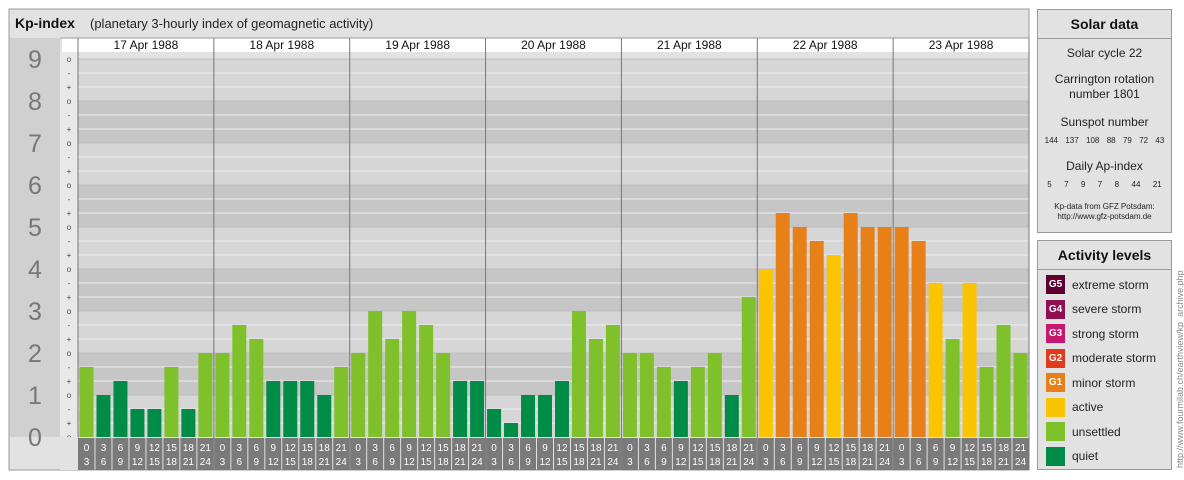 Image resolution: width=1184 pixels, height=480 pixels. Describe the element at coordinates (35, 228) in the screenshot. I see `y-tick-label: 5` at that location.